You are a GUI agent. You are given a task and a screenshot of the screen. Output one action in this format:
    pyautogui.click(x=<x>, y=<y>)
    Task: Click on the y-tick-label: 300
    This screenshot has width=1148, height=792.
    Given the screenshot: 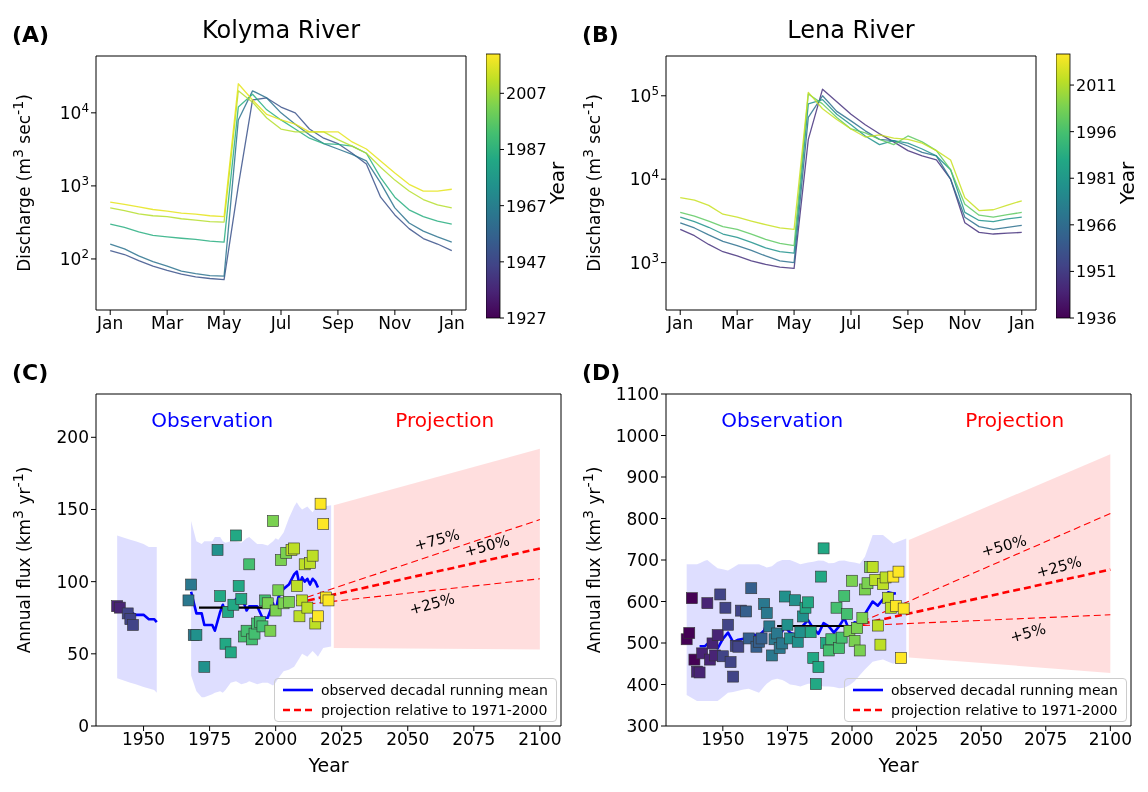 What is the action you would take?
    pyautogui.click(x=642, y=726)
    